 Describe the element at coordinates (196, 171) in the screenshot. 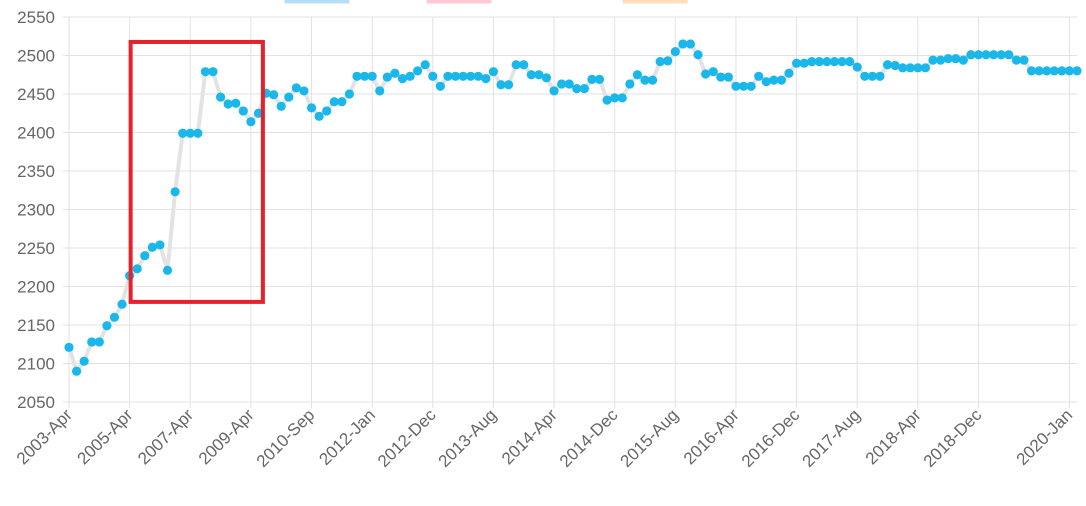

I see `annotation-layer` at that location.